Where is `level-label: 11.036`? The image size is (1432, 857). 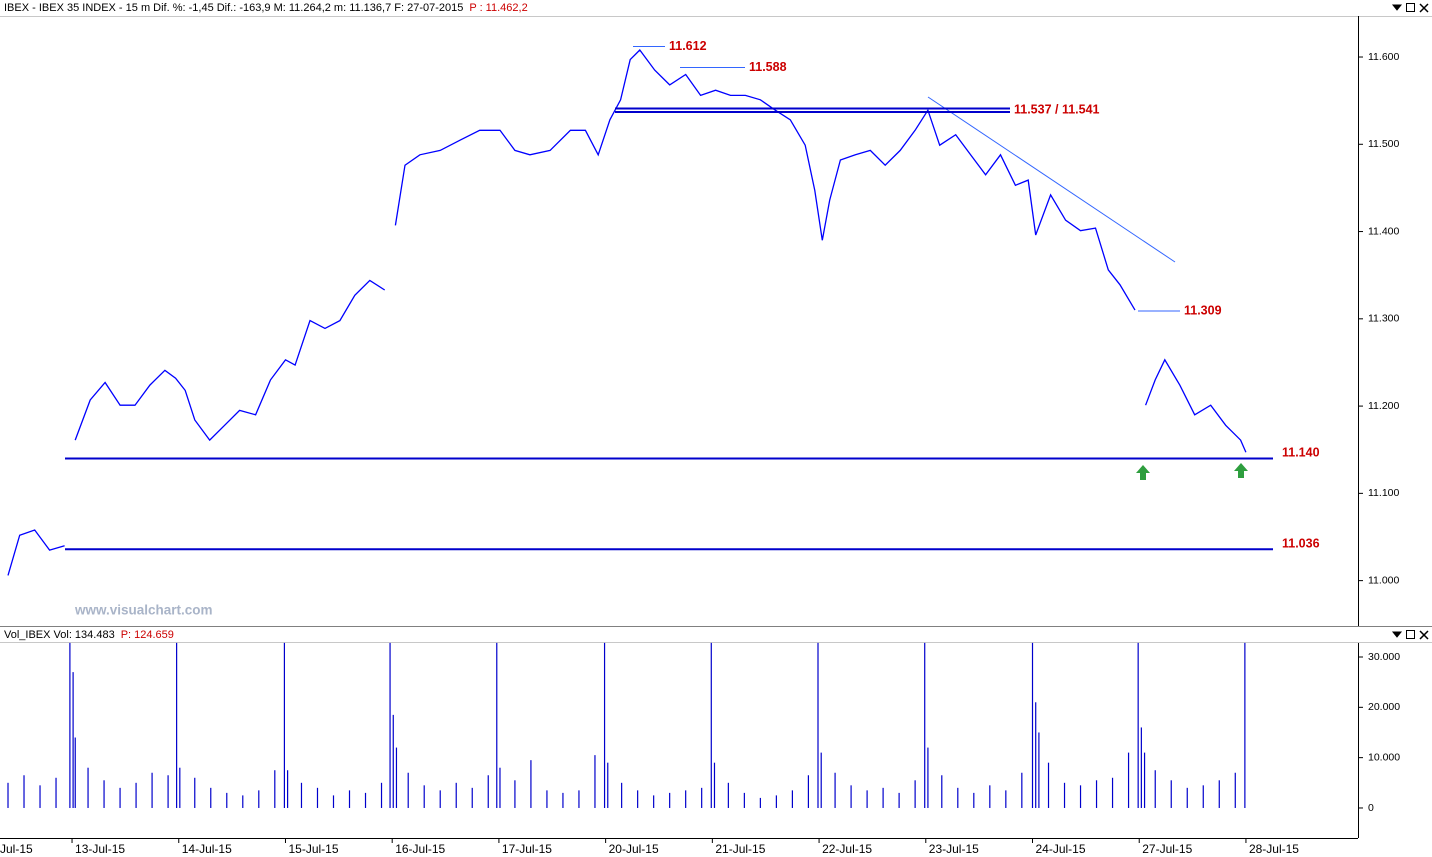
level-label: 11.036 is located at coordinates (1301, 544).